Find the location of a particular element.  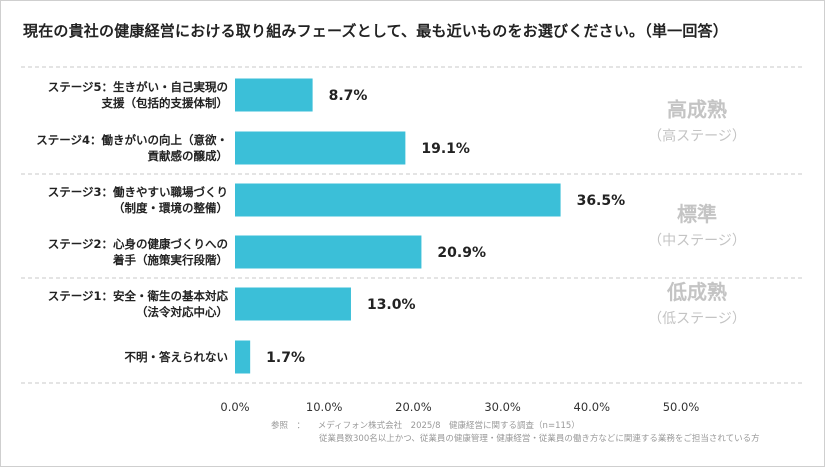

x-tick-label: 10.0% is located at coordinates (324, 407).